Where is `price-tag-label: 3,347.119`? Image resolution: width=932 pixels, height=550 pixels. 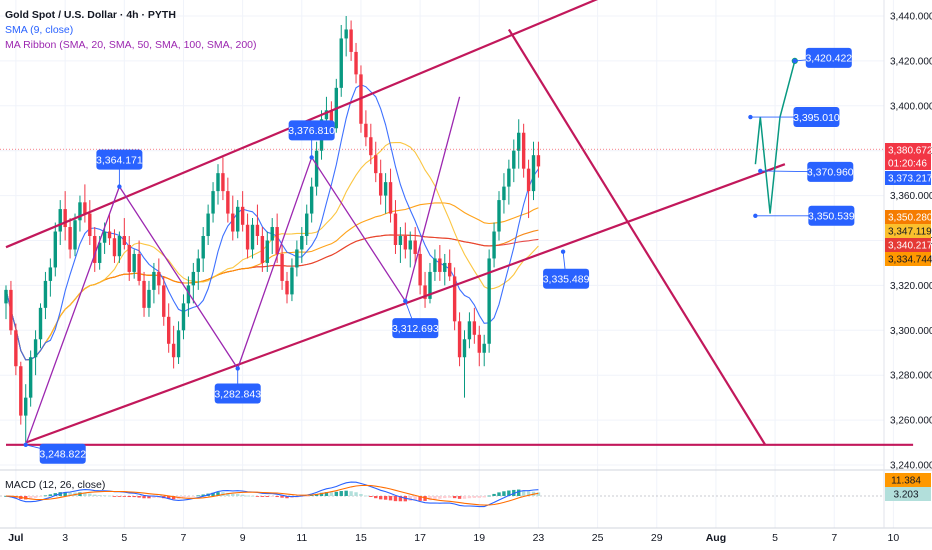
price-tag-label: 3,347.119 is located at coordinates (910, 232).